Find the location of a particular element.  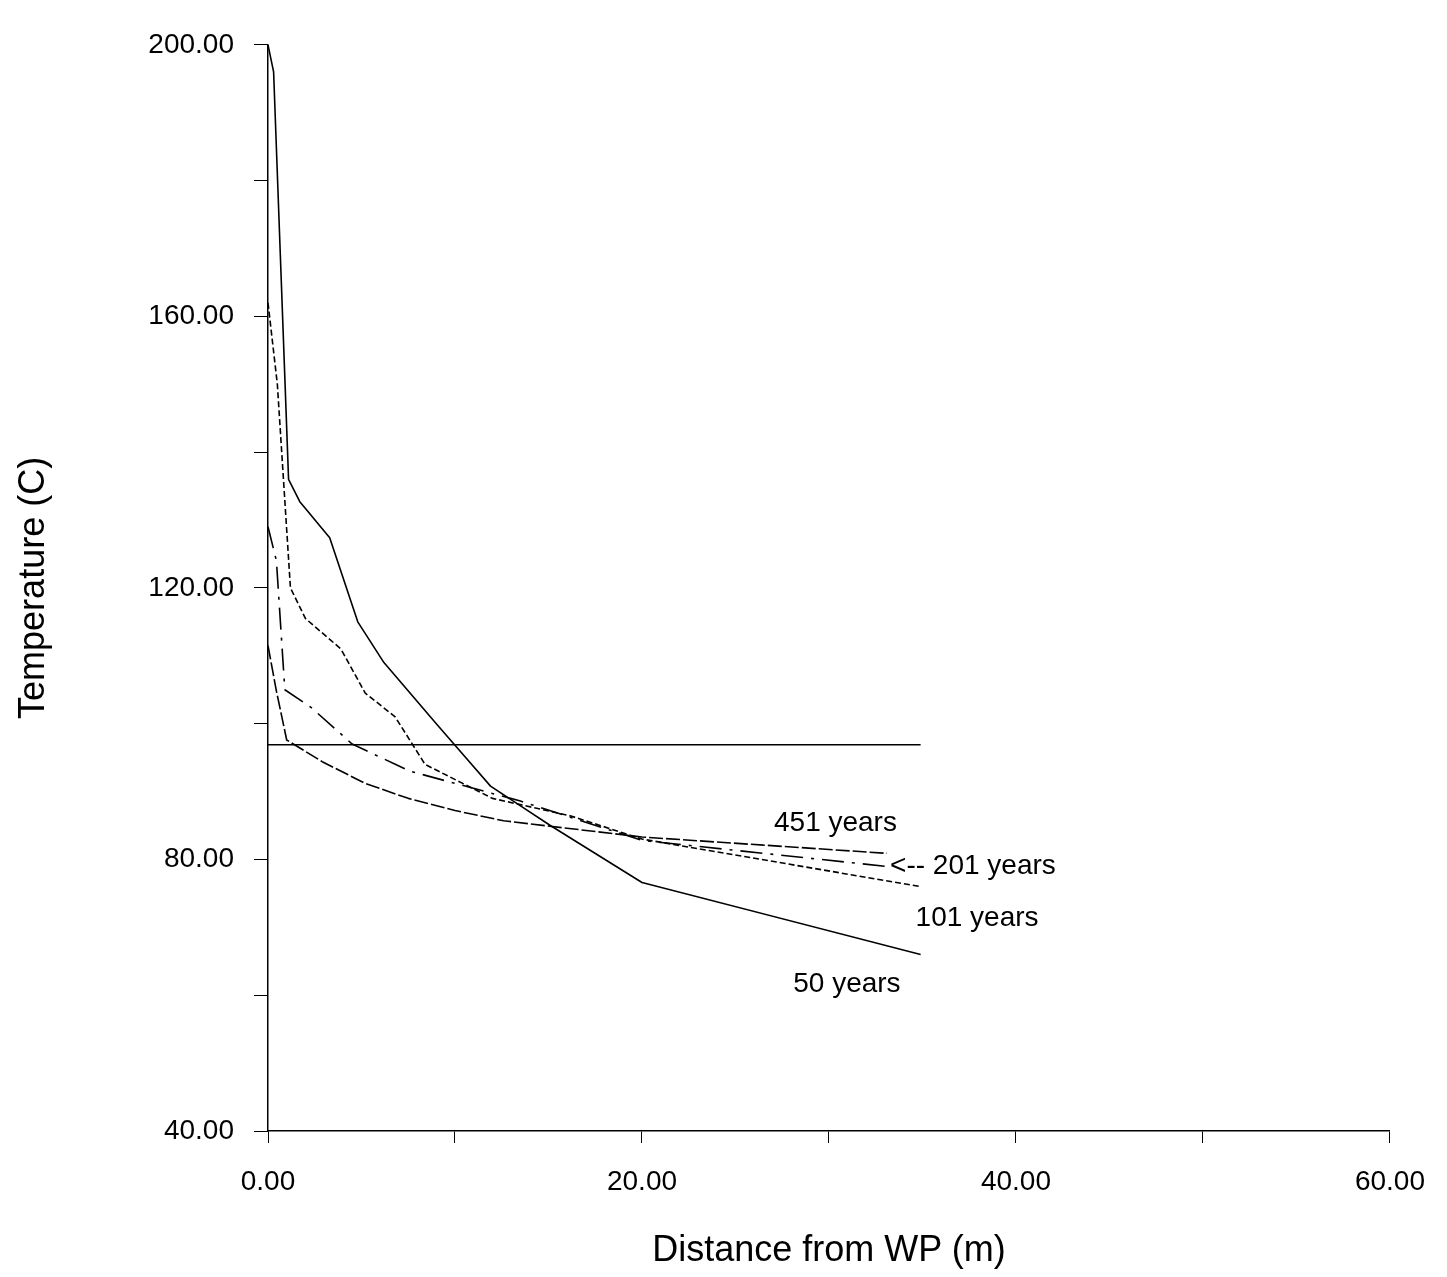

y-tick-label: 120.00 is located at coordinates (191, 586).